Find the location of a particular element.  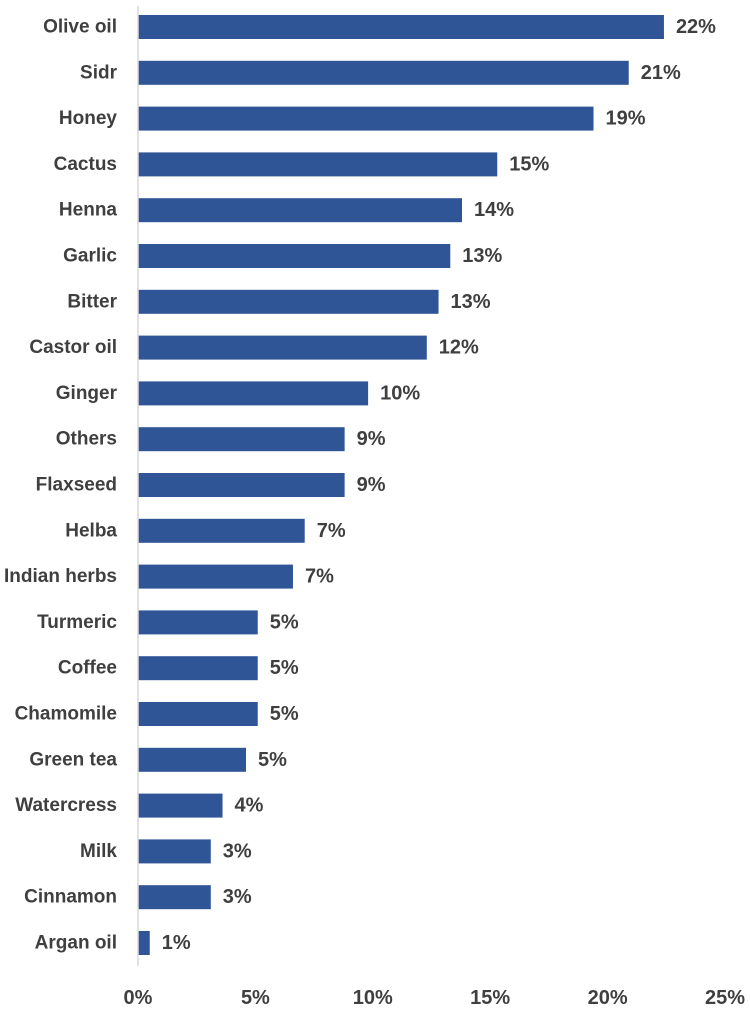

category-label: Others is located at coordinates (86, 439).